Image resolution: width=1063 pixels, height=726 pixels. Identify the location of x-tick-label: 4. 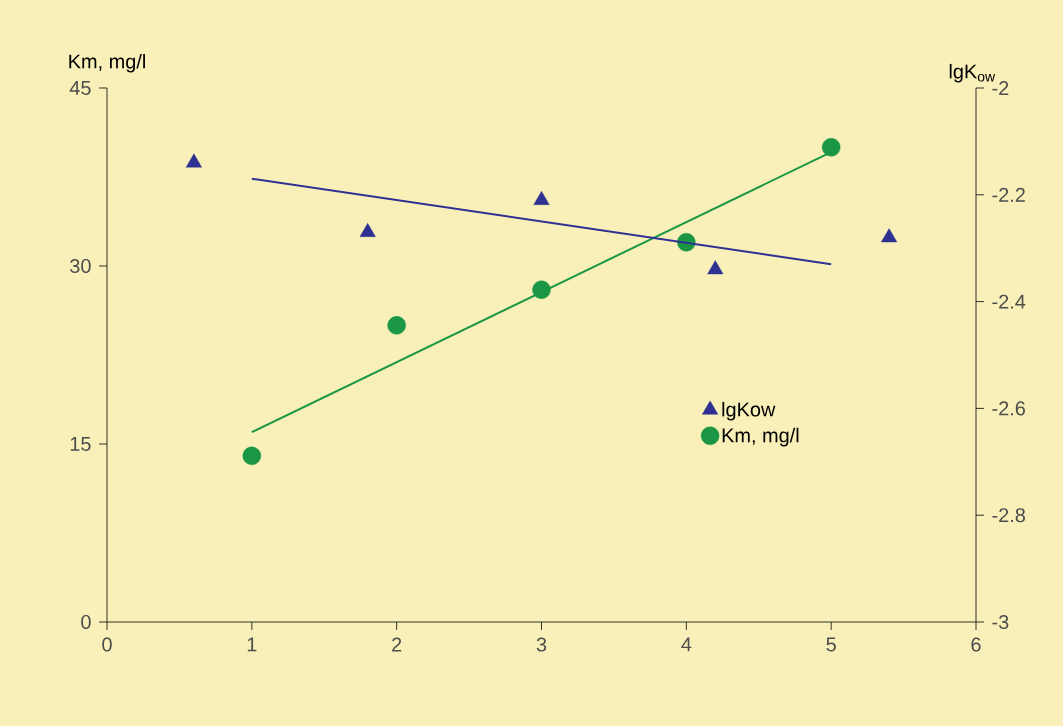
(686, 644).